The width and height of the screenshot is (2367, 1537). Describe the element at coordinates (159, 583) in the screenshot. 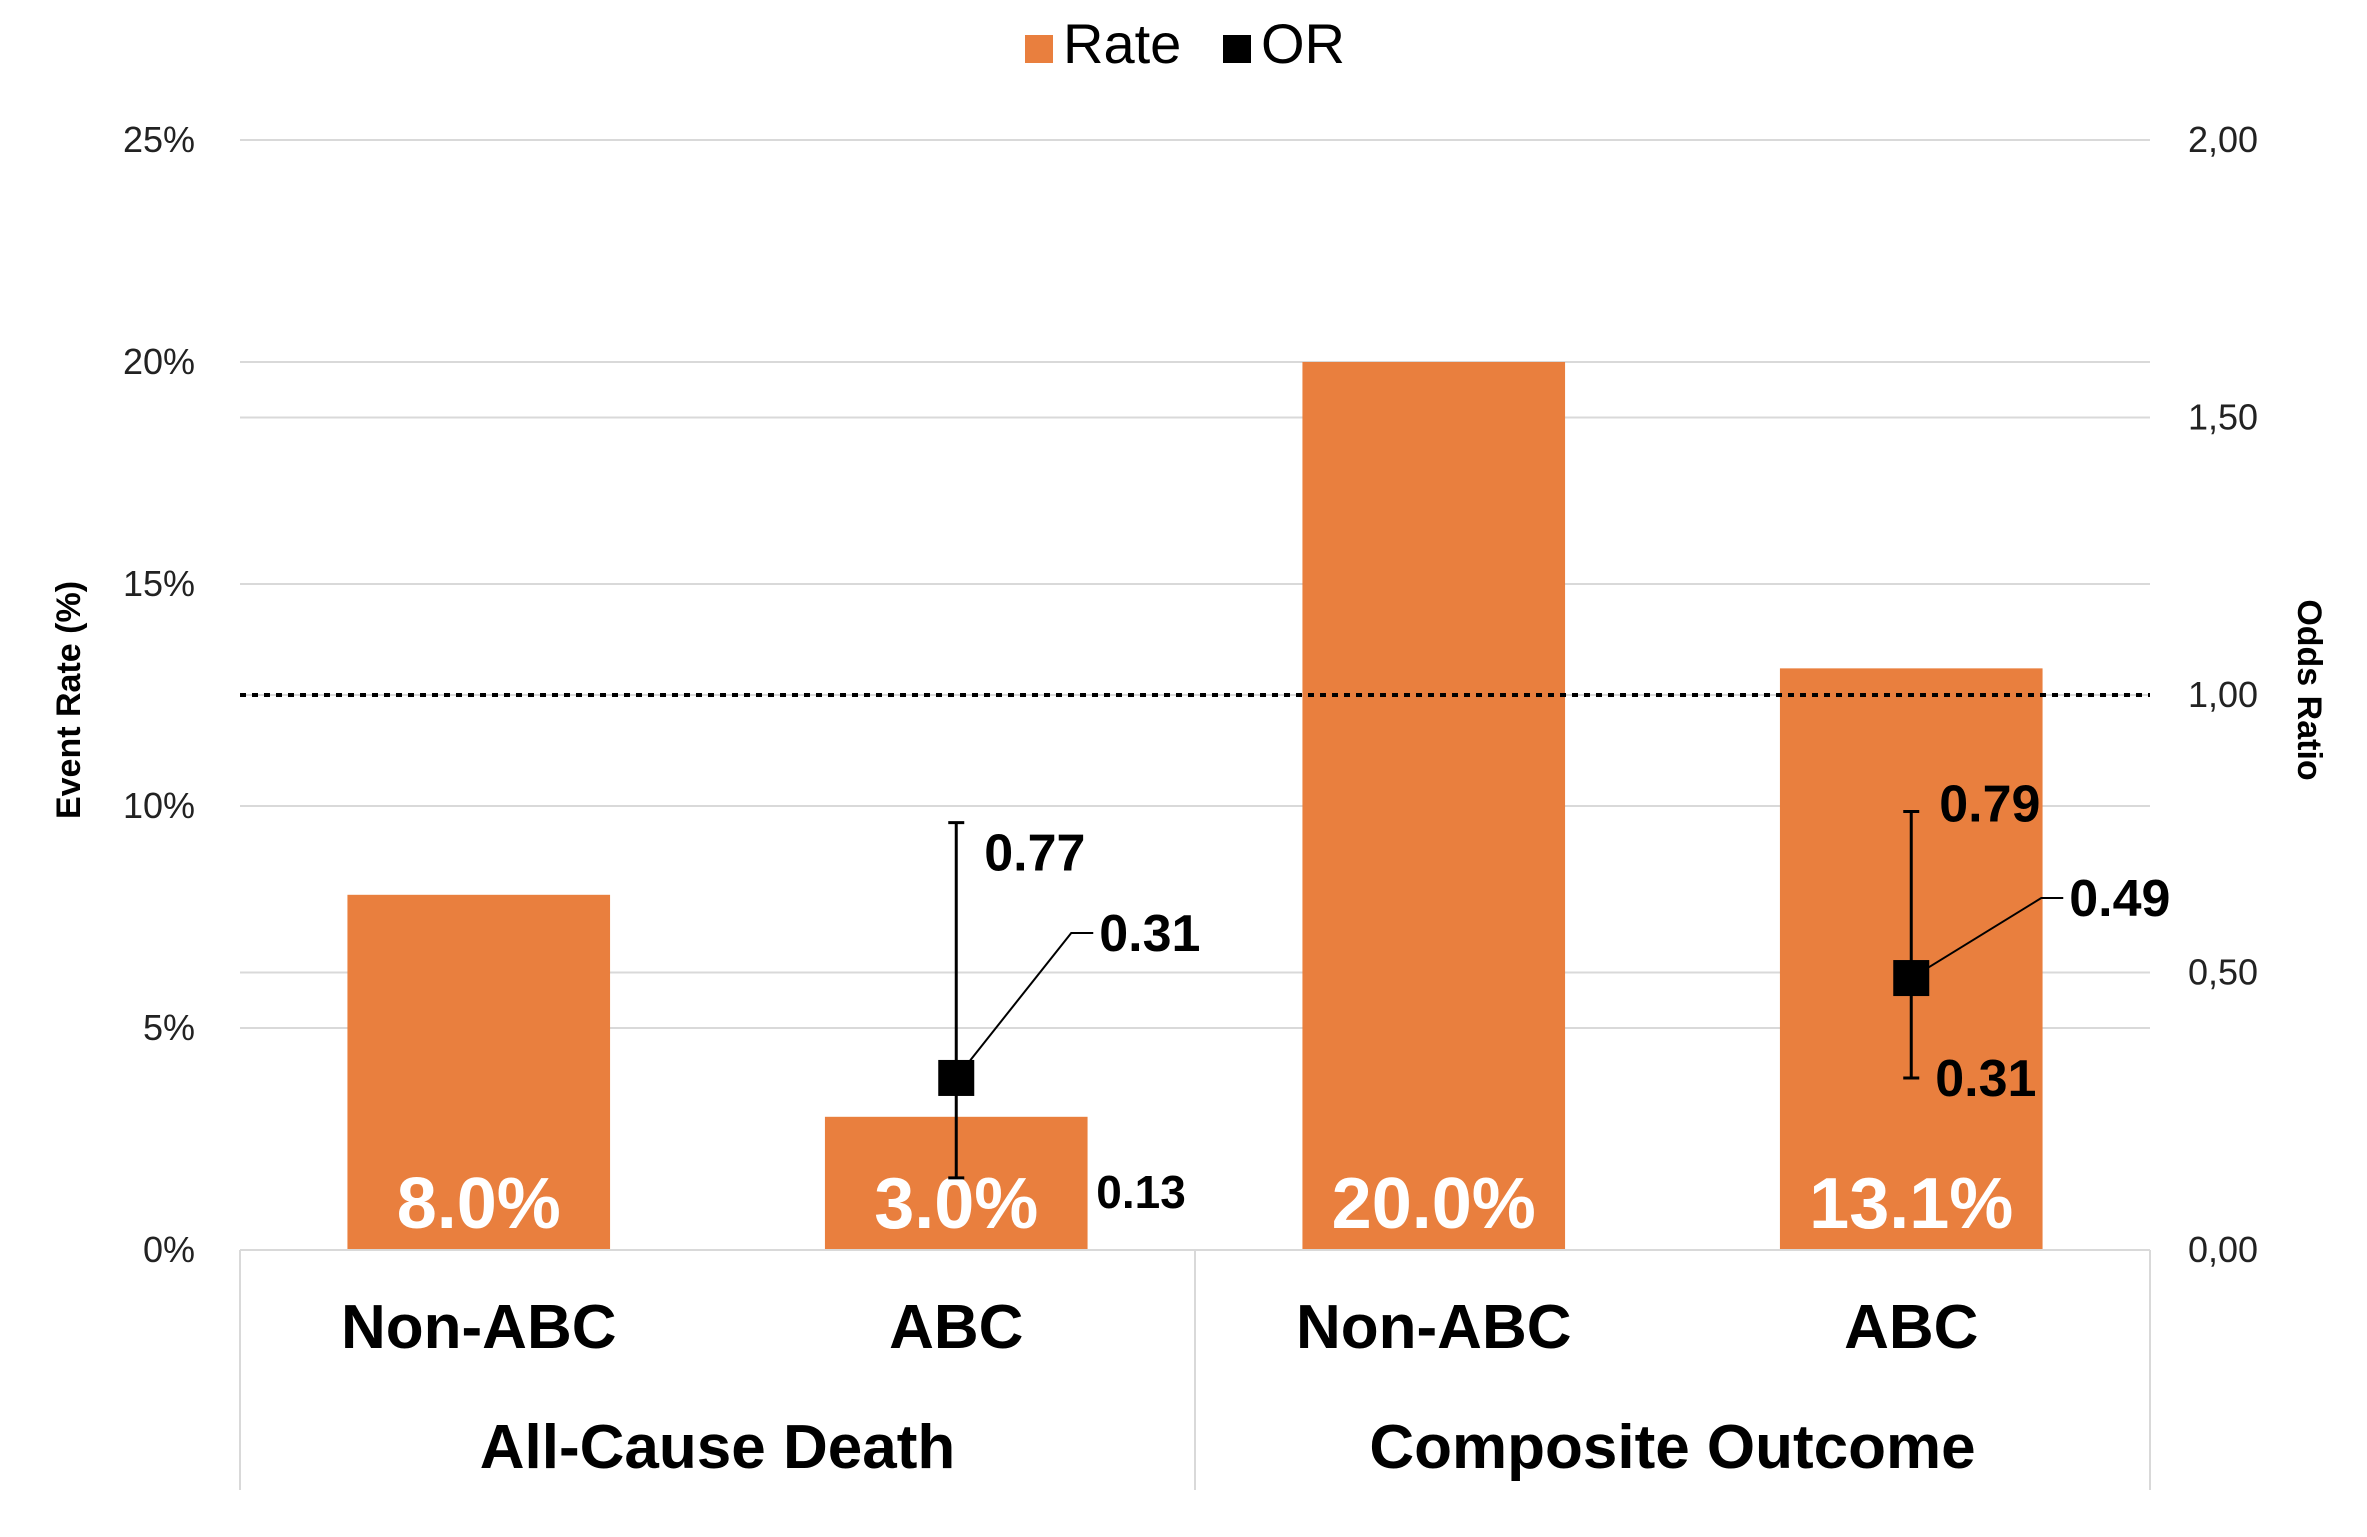

I see `y-tick-label: 15%` at that location.